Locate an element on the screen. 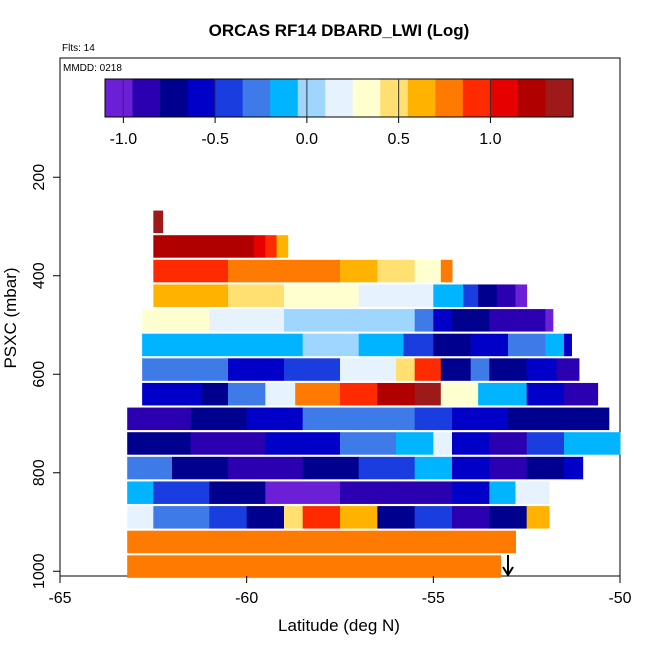  colorbar-tick-label: -1.0 is located at coordinates (124, 139).